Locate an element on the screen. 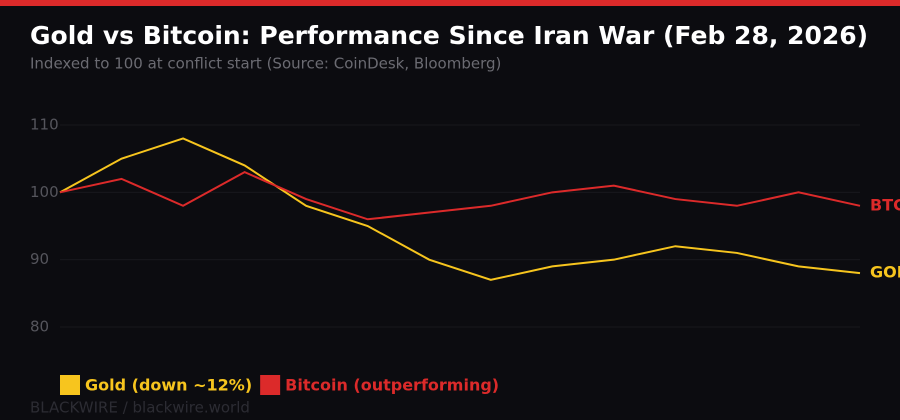 The width and height of the screenshot is (900, 420). y-tick-label: 80 is located at coordinates (39, 327).